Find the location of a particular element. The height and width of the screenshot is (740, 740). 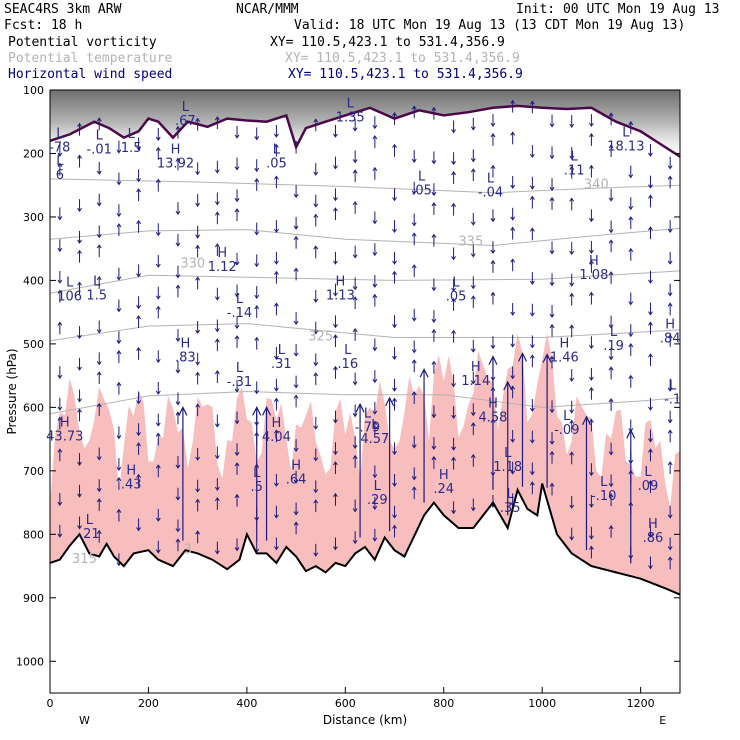

y-tick-label: 300 is located at coordinates (33, 217).